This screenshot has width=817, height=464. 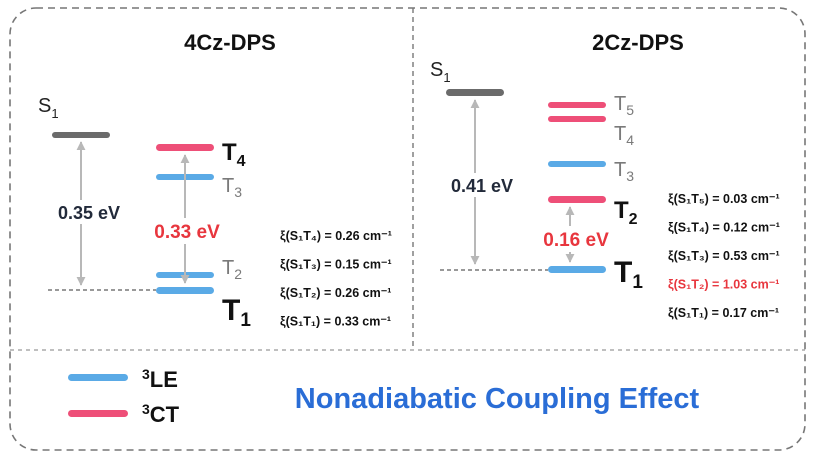 I want to click on right-gap-ct-bg, so click(x=576, y=239).